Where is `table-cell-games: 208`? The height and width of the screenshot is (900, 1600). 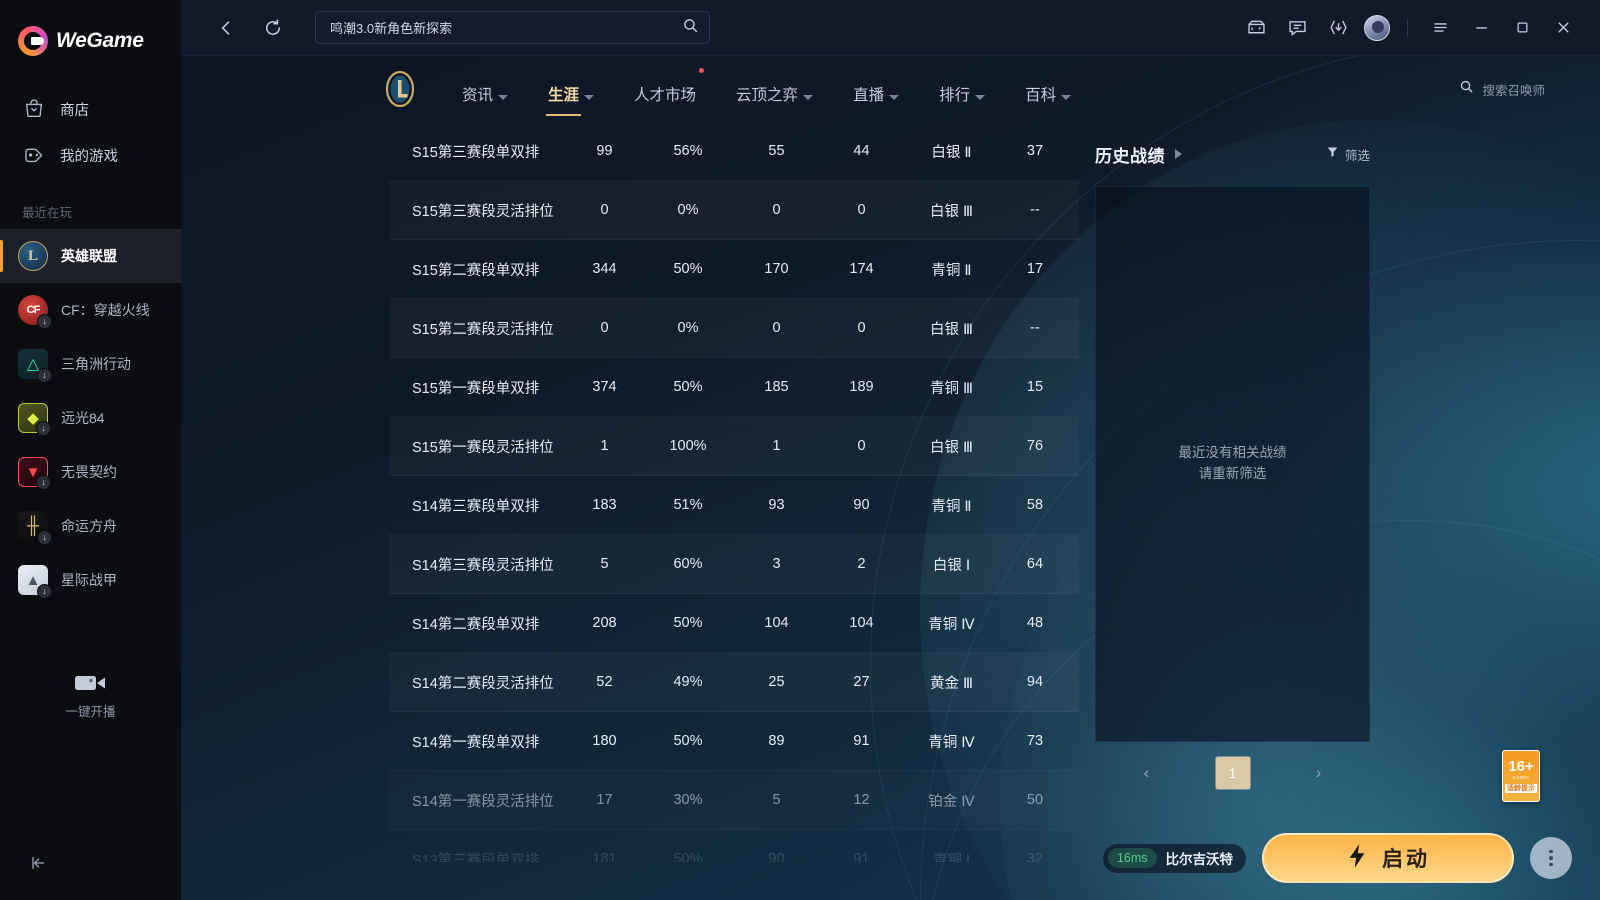 table-cell-games: 208 is located at coordinates (604, 623).